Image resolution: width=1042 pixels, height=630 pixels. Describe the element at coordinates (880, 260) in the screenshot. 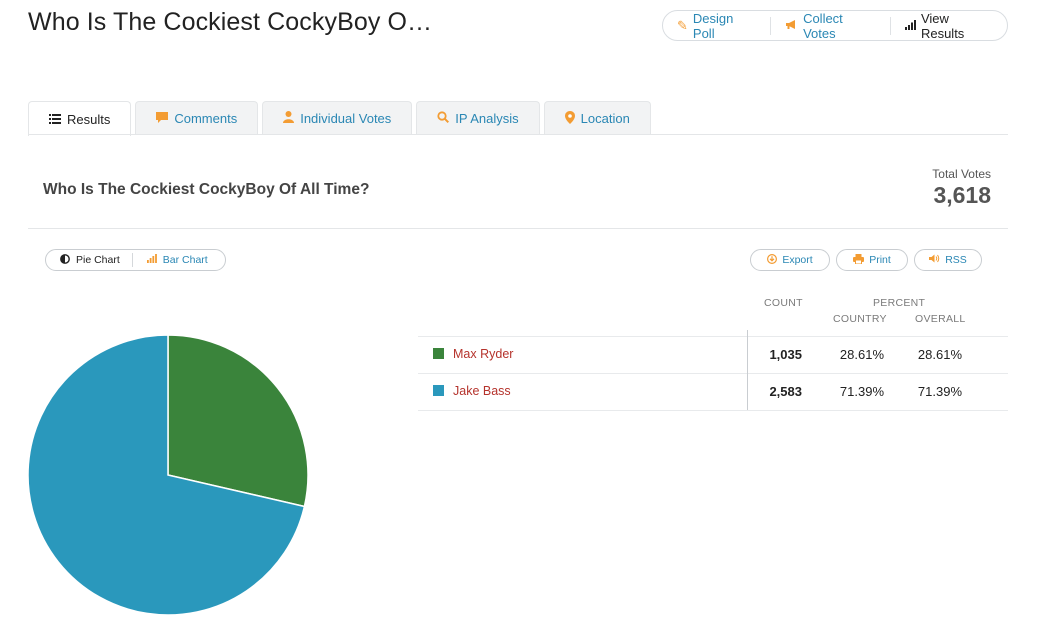

I see `print-label: Print` at that location.